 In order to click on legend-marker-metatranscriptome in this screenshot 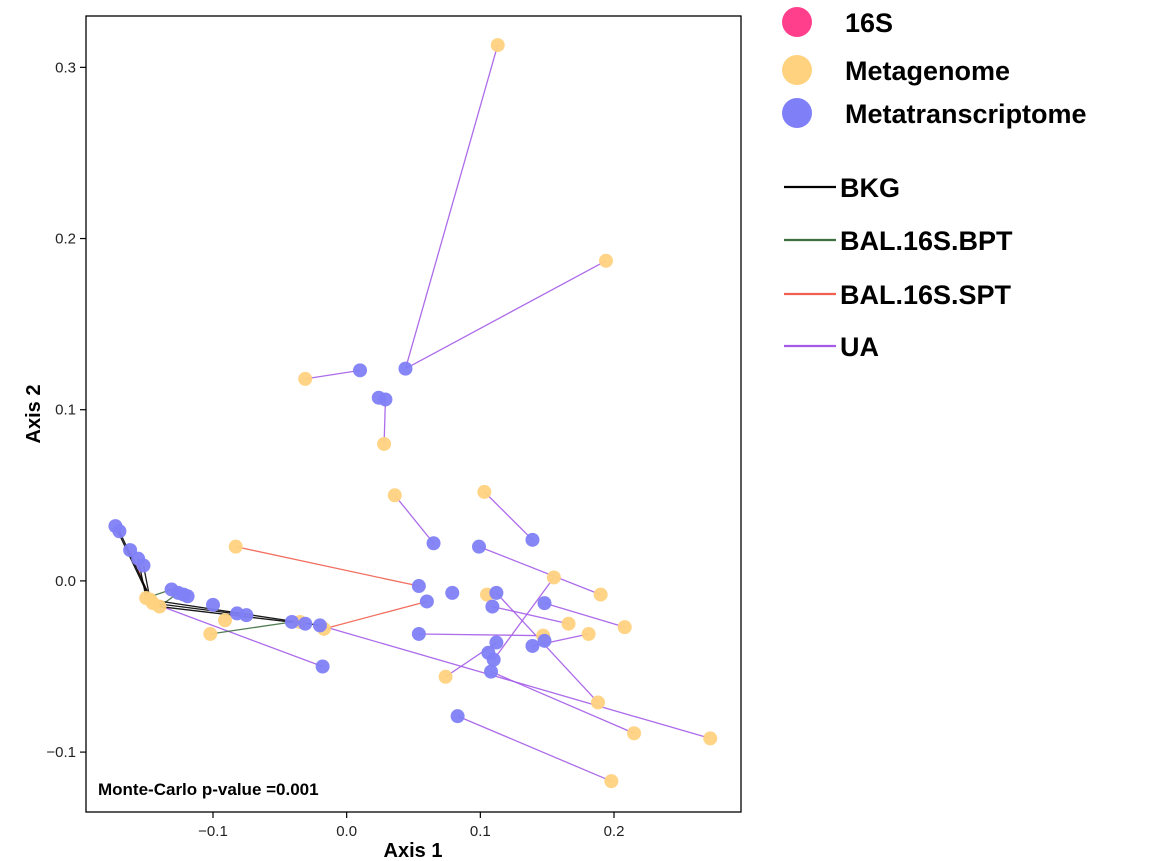, I will do `click(797, 113)`.